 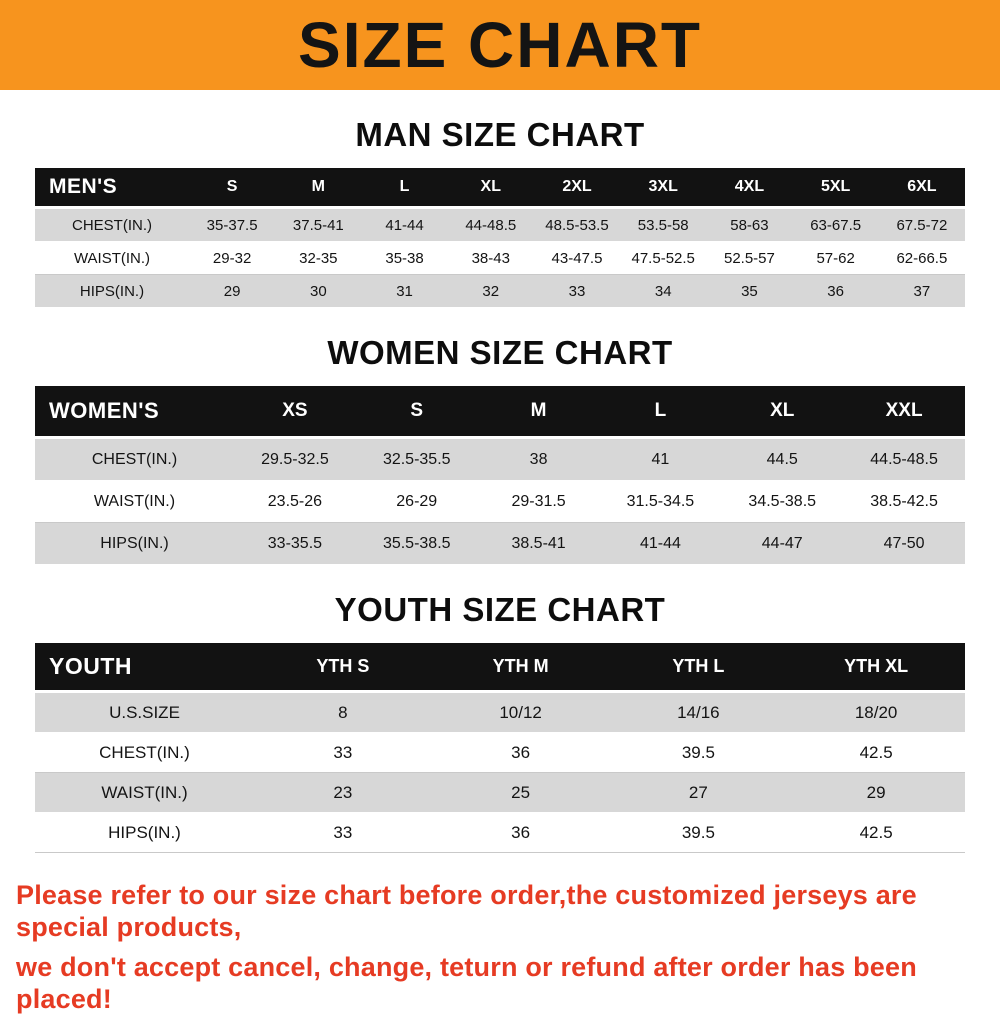 I want to click on measurement-value-cell: 44-48.5, so click(x=491, y=225).